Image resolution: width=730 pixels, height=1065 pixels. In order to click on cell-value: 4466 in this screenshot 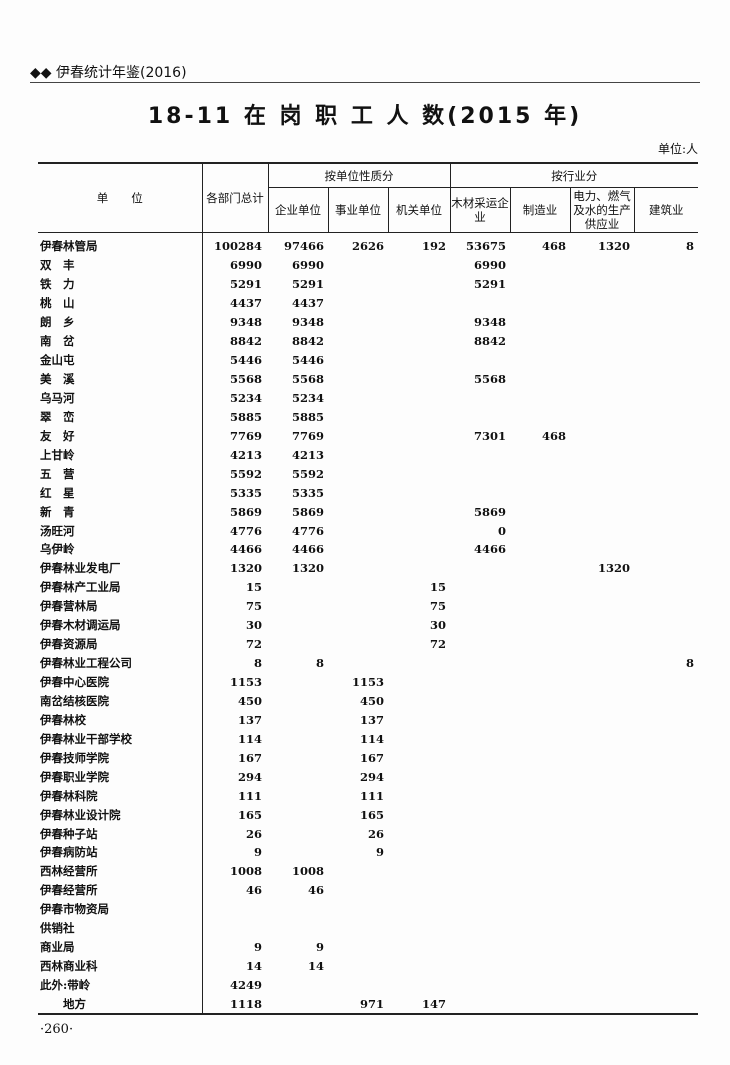, I will do `click(245, 549)`.